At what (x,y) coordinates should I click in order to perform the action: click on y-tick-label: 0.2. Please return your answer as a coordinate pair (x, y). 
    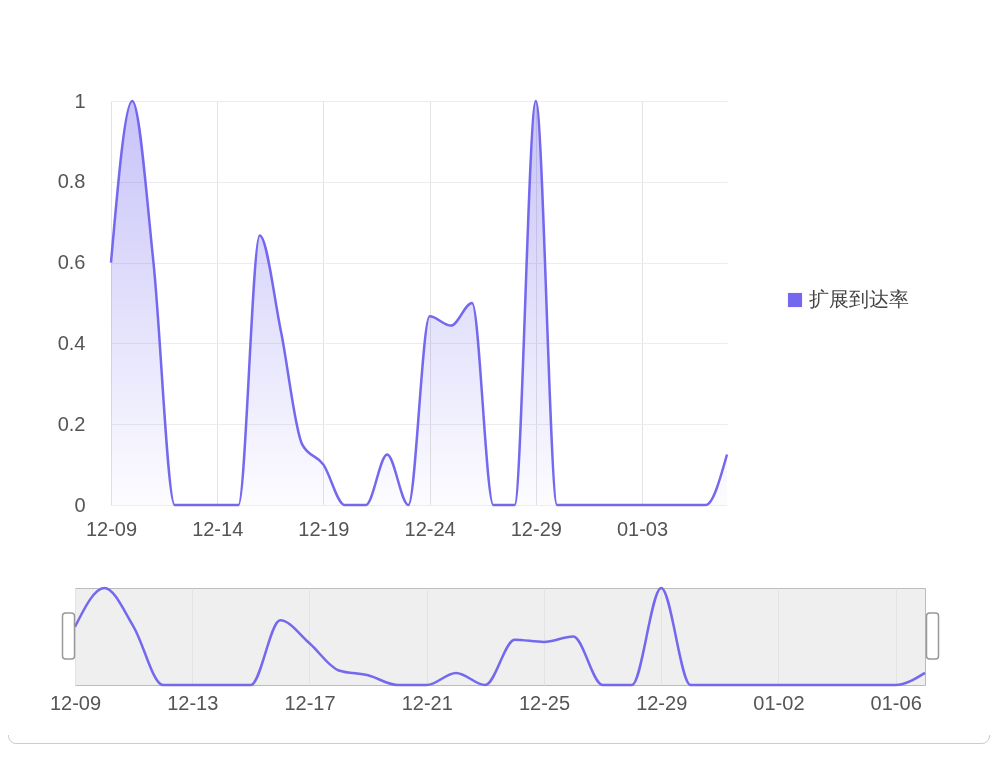
    Looking at the image, I should click on (71, 423).